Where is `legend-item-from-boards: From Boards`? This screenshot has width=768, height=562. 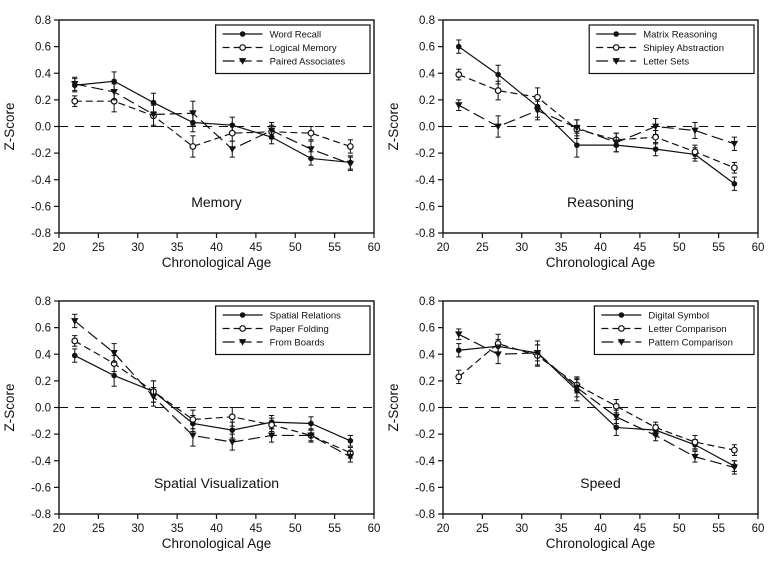
legend-item-from-boards: From Boards is located at coordinates (273, 343).